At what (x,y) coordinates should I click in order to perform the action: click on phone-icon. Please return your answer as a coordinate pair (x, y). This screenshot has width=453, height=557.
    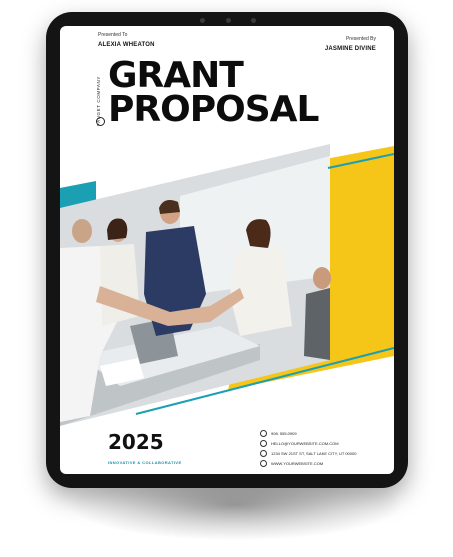
    Looking at the image, I should click on (263, 433).